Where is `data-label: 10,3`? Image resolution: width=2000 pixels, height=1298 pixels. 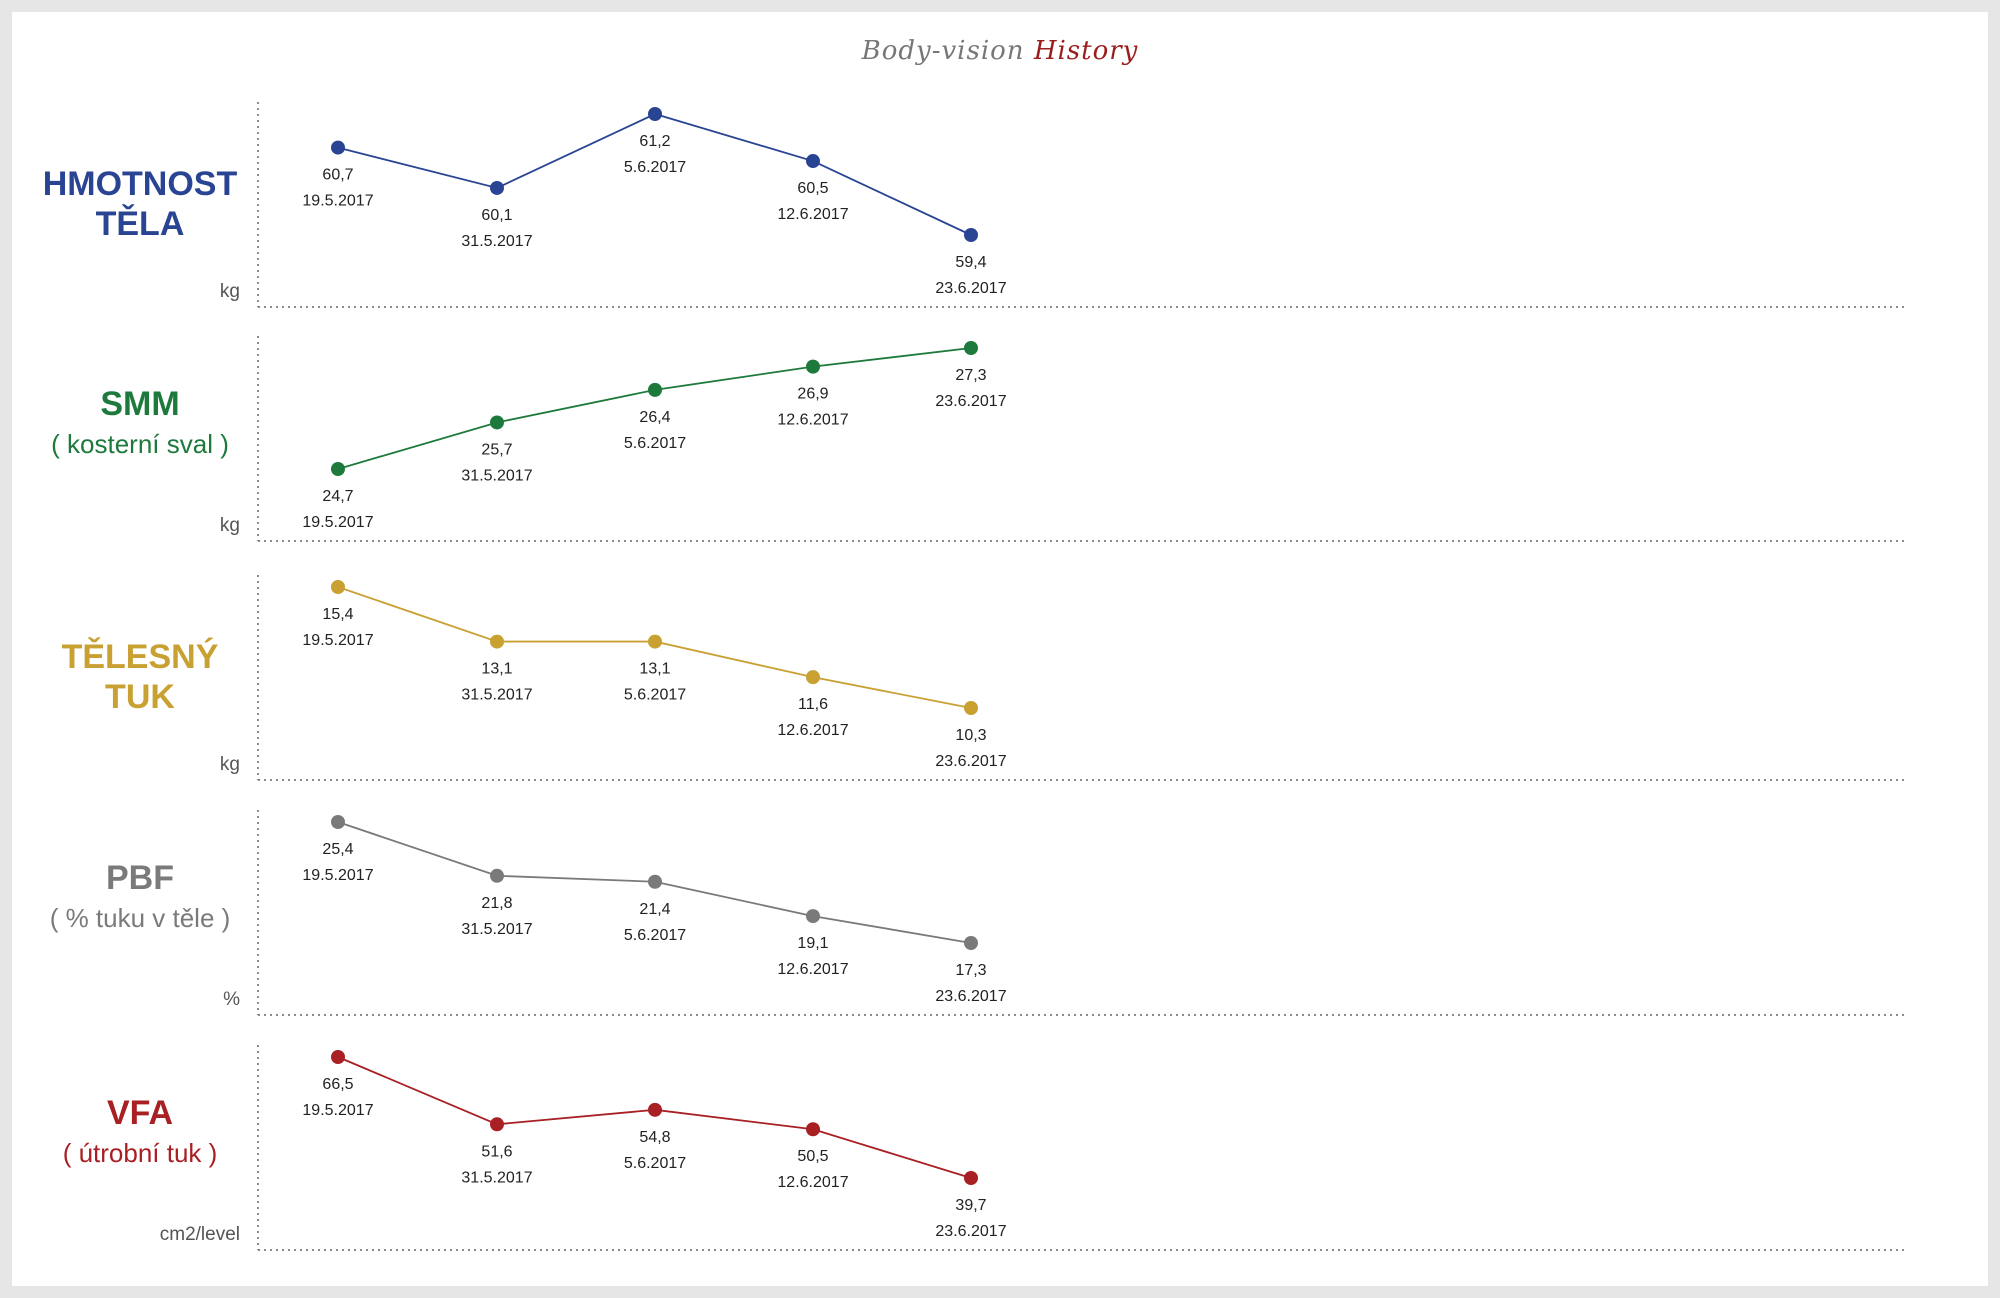
data-label: 10,3 is located at coordinates (970, 735).